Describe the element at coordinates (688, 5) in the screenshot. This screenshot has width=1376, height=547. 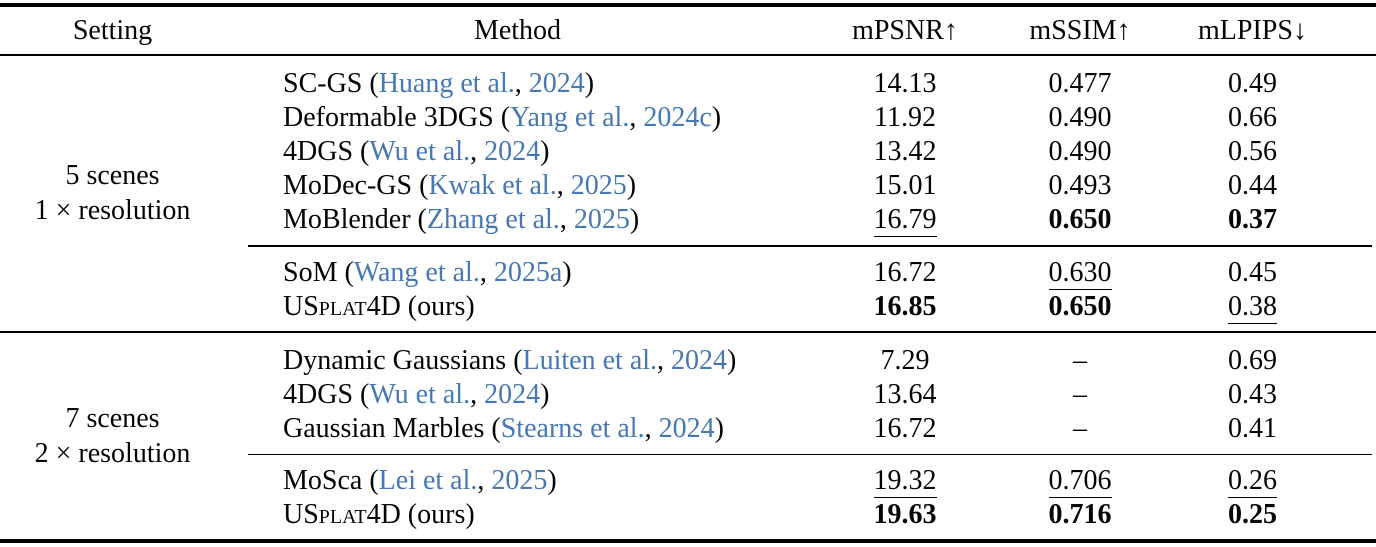
I see `top-rule` at that location.